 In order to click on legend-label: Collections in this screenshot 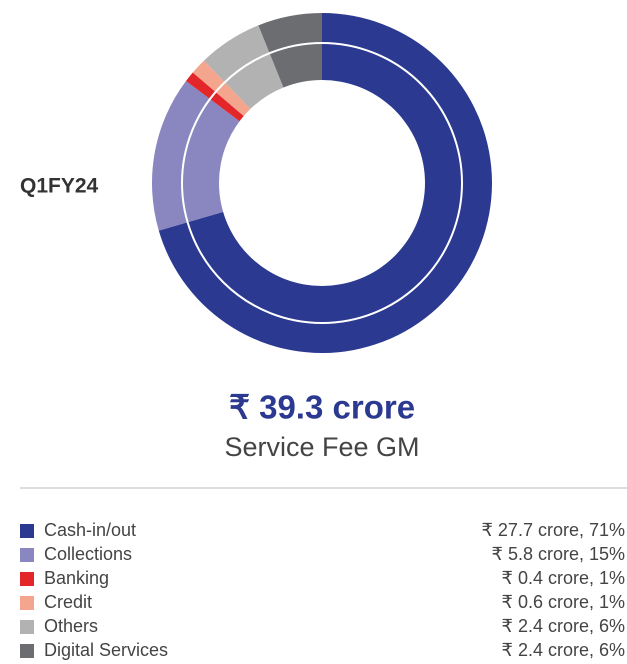, I will do `click(88, 554)`.